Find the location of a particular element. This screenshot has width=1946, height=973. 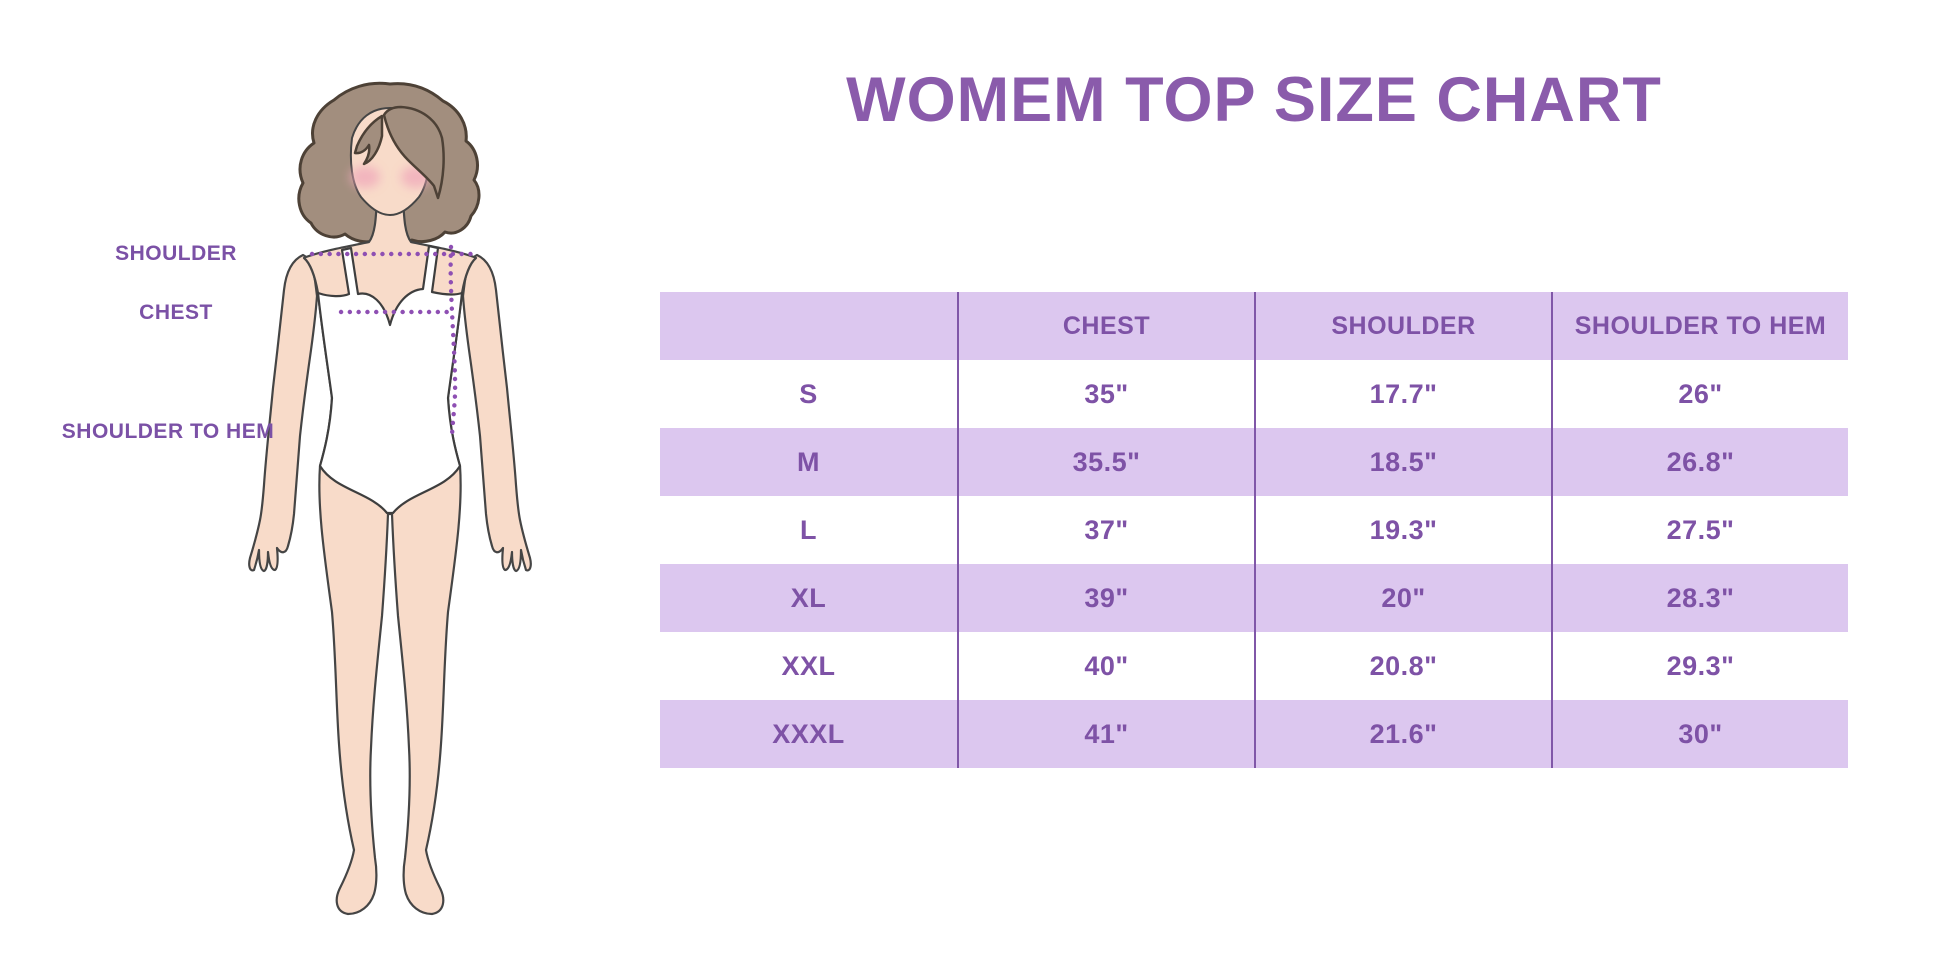

leotard is located at coordinates (390, 379).